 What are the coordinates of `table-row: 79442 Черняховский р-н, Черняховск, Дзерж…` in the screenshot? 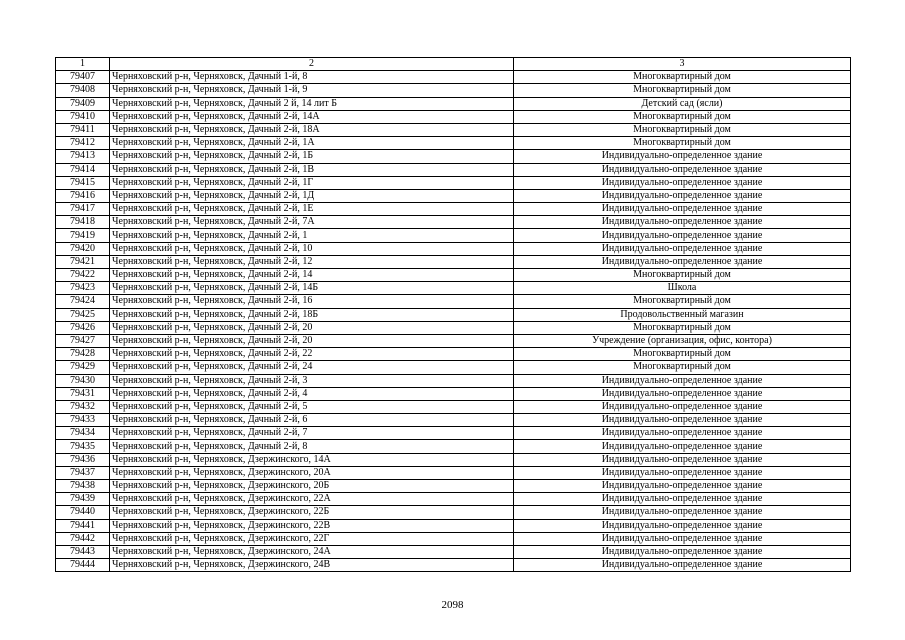 It's located at (453, 538).